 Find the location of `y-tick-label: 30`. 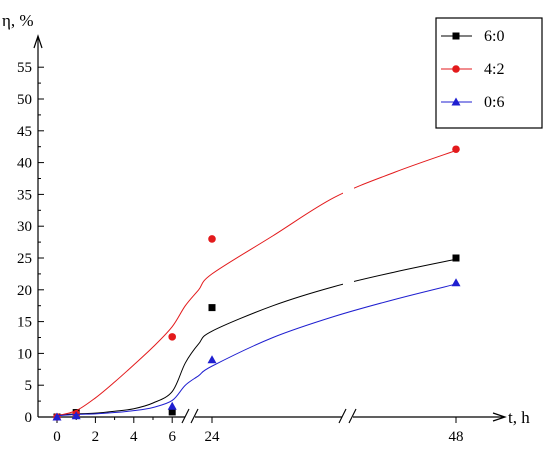

y-tick-label: 30 is located at coordinates (24, 227).